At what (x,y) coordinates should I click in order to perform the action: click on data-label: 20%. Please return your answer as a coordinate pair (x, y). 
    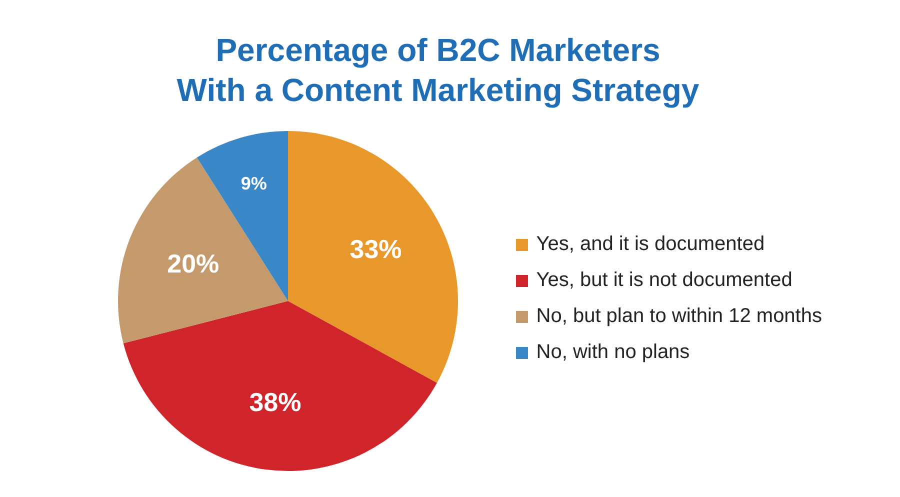
    Looking at the image, I should click on (193, 263).